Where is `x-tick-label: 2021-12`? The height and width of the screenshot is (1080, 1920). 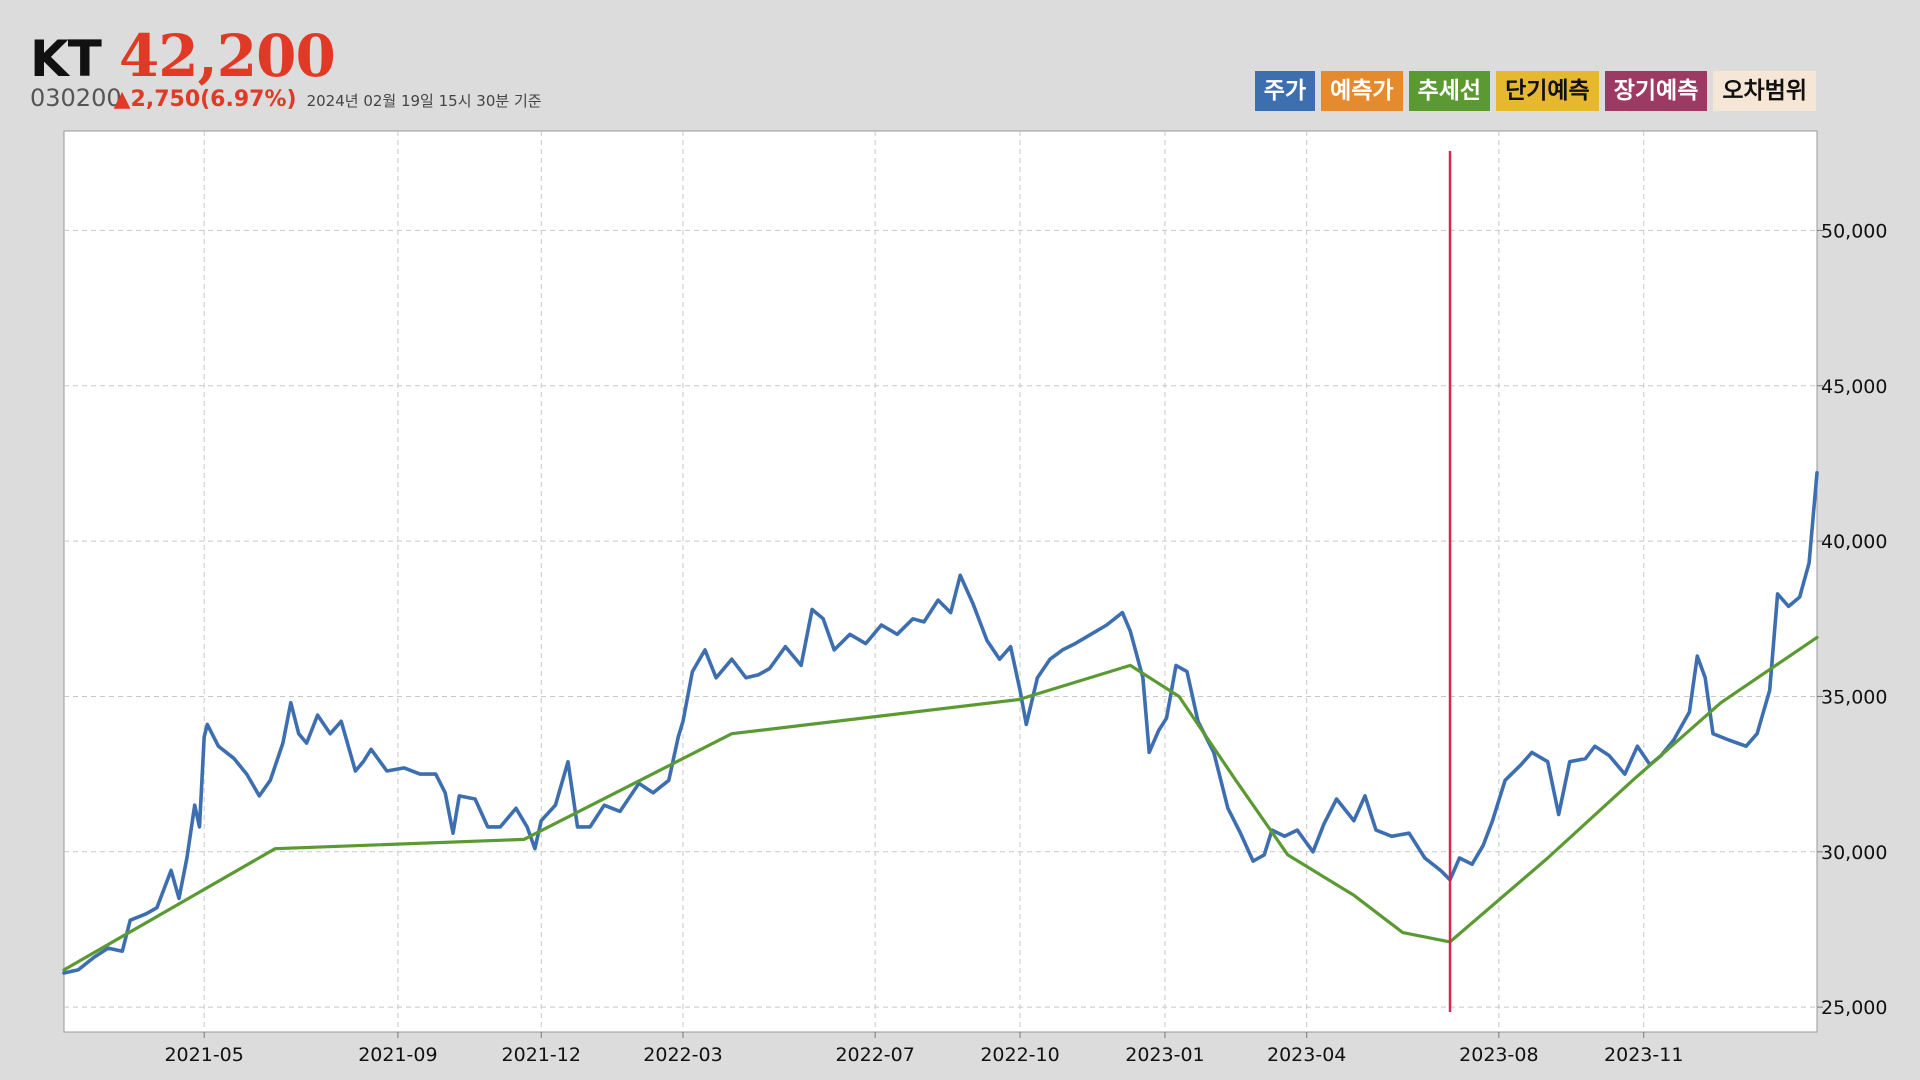
x-tick-label: 2021-12 is located at coordinates (541, 1055).